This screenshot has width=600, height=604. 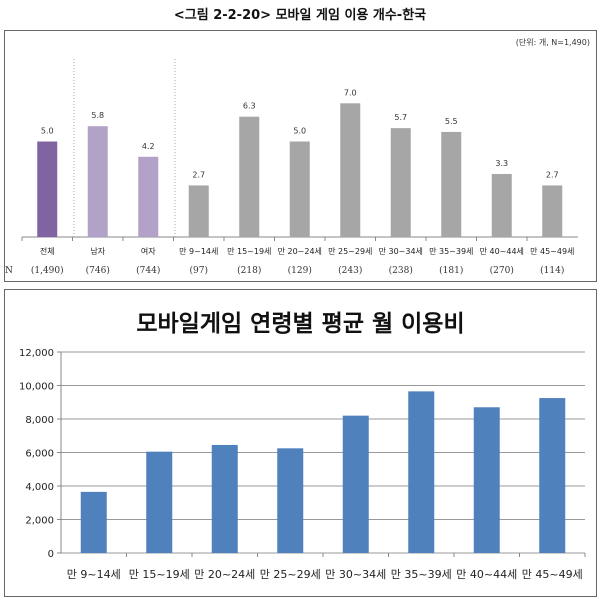 What do you see at coordinates (98, 270) in the screenshot?
I see `n-label: (746)` at bounding box center [98, 270].